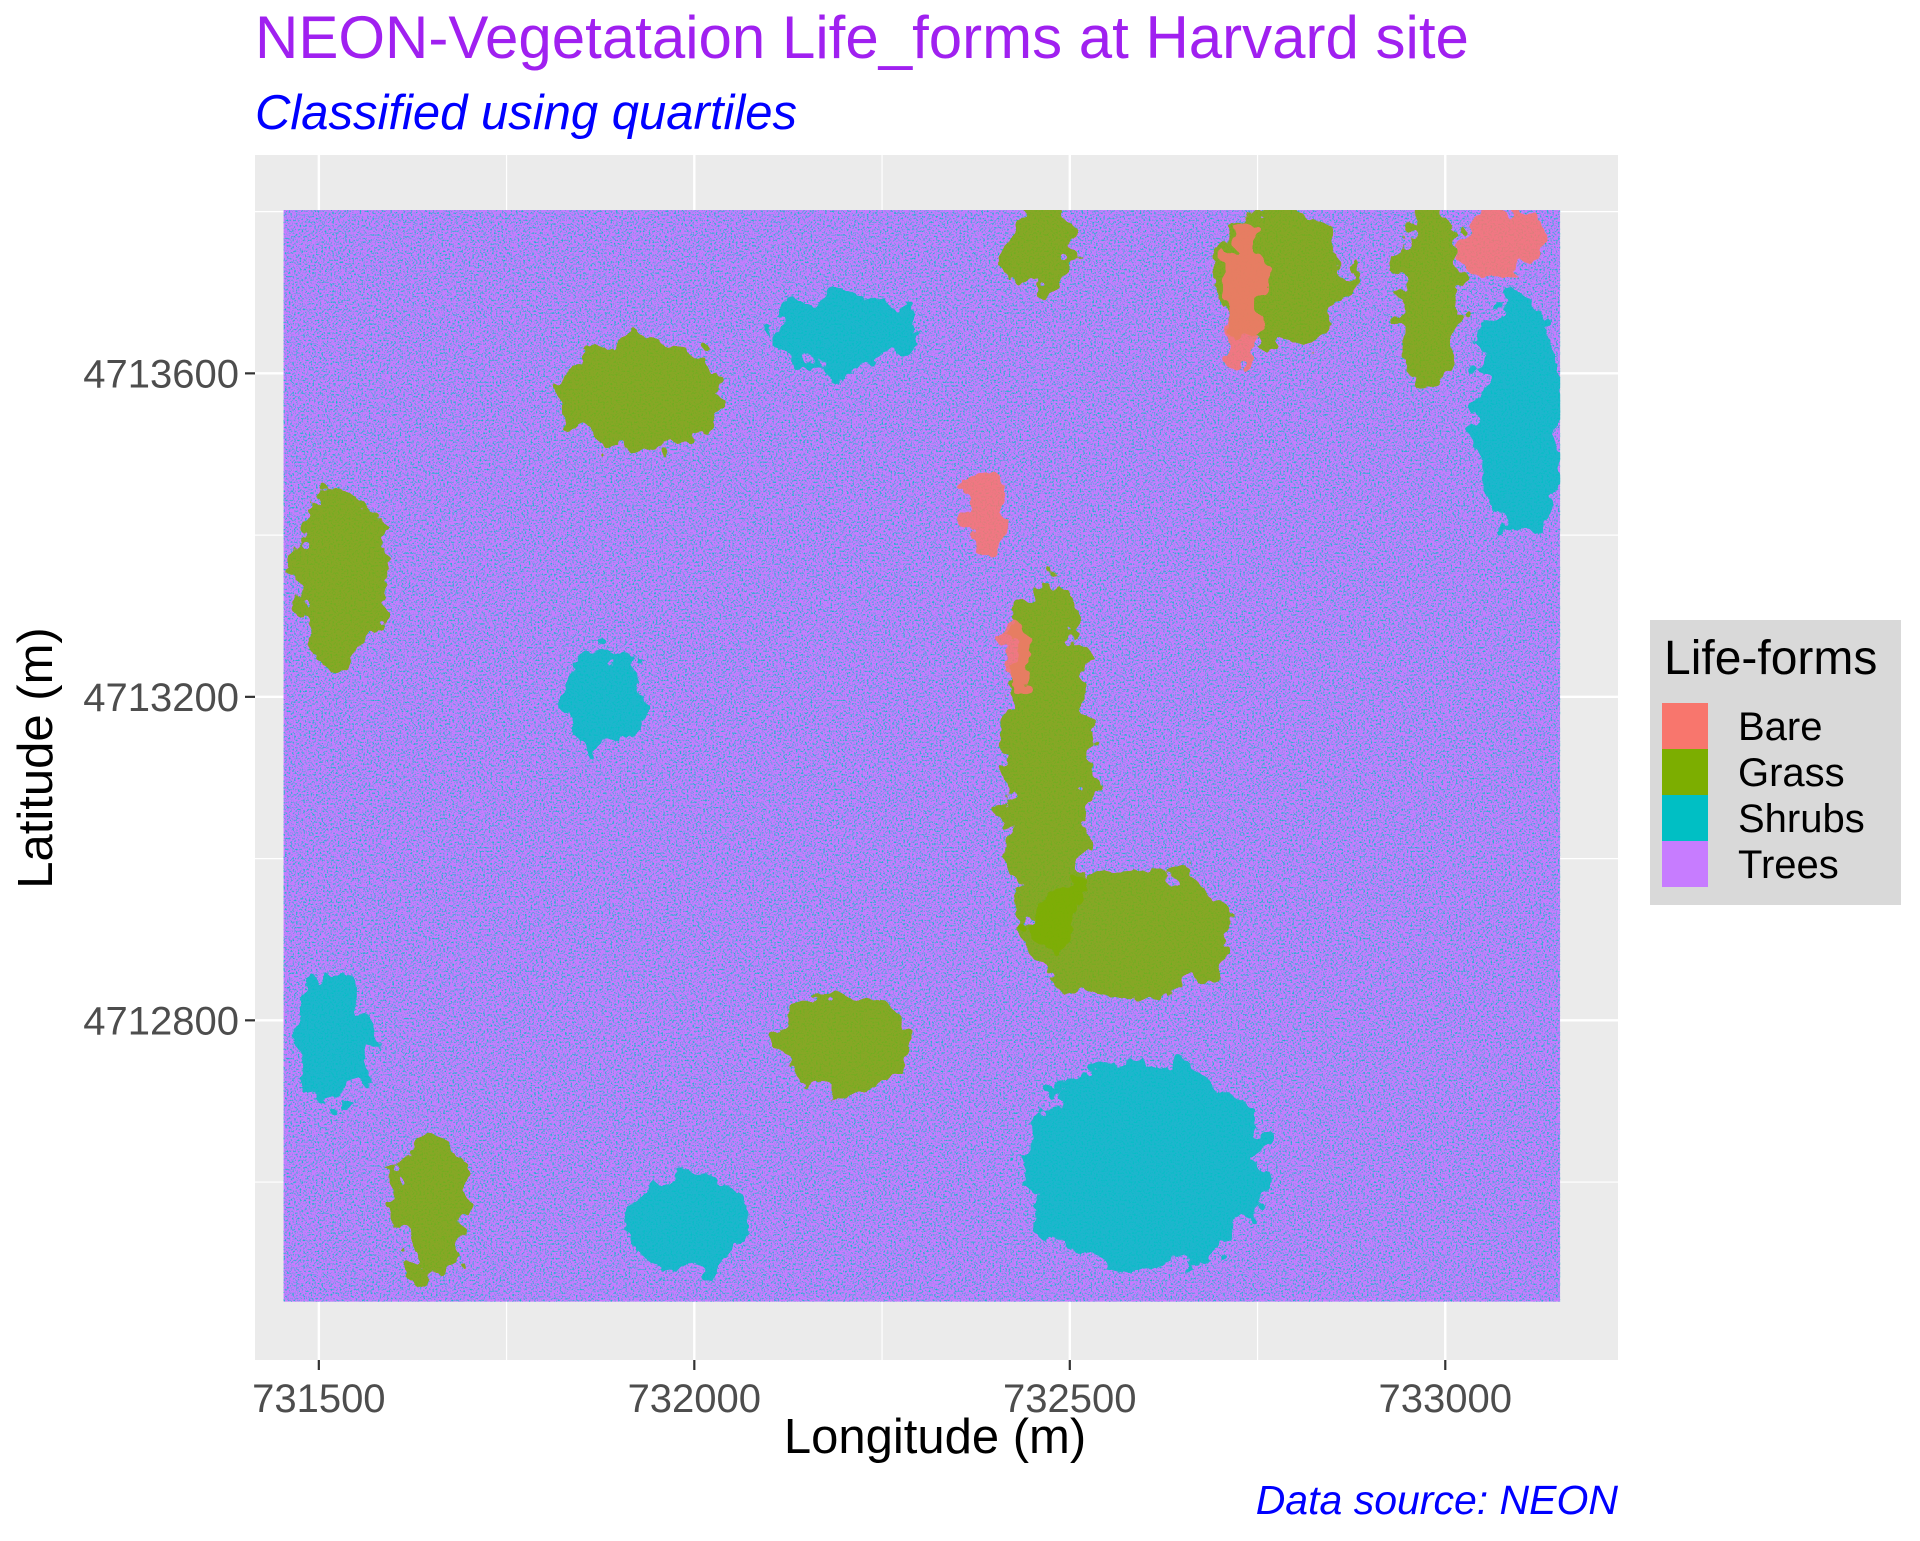 The image size is (1920, 1541). What do you see at coordinates (935, 1437) in the screenshot?
I see `x-axis-label: Longitude (m)` at bounding box center [935, 1437].